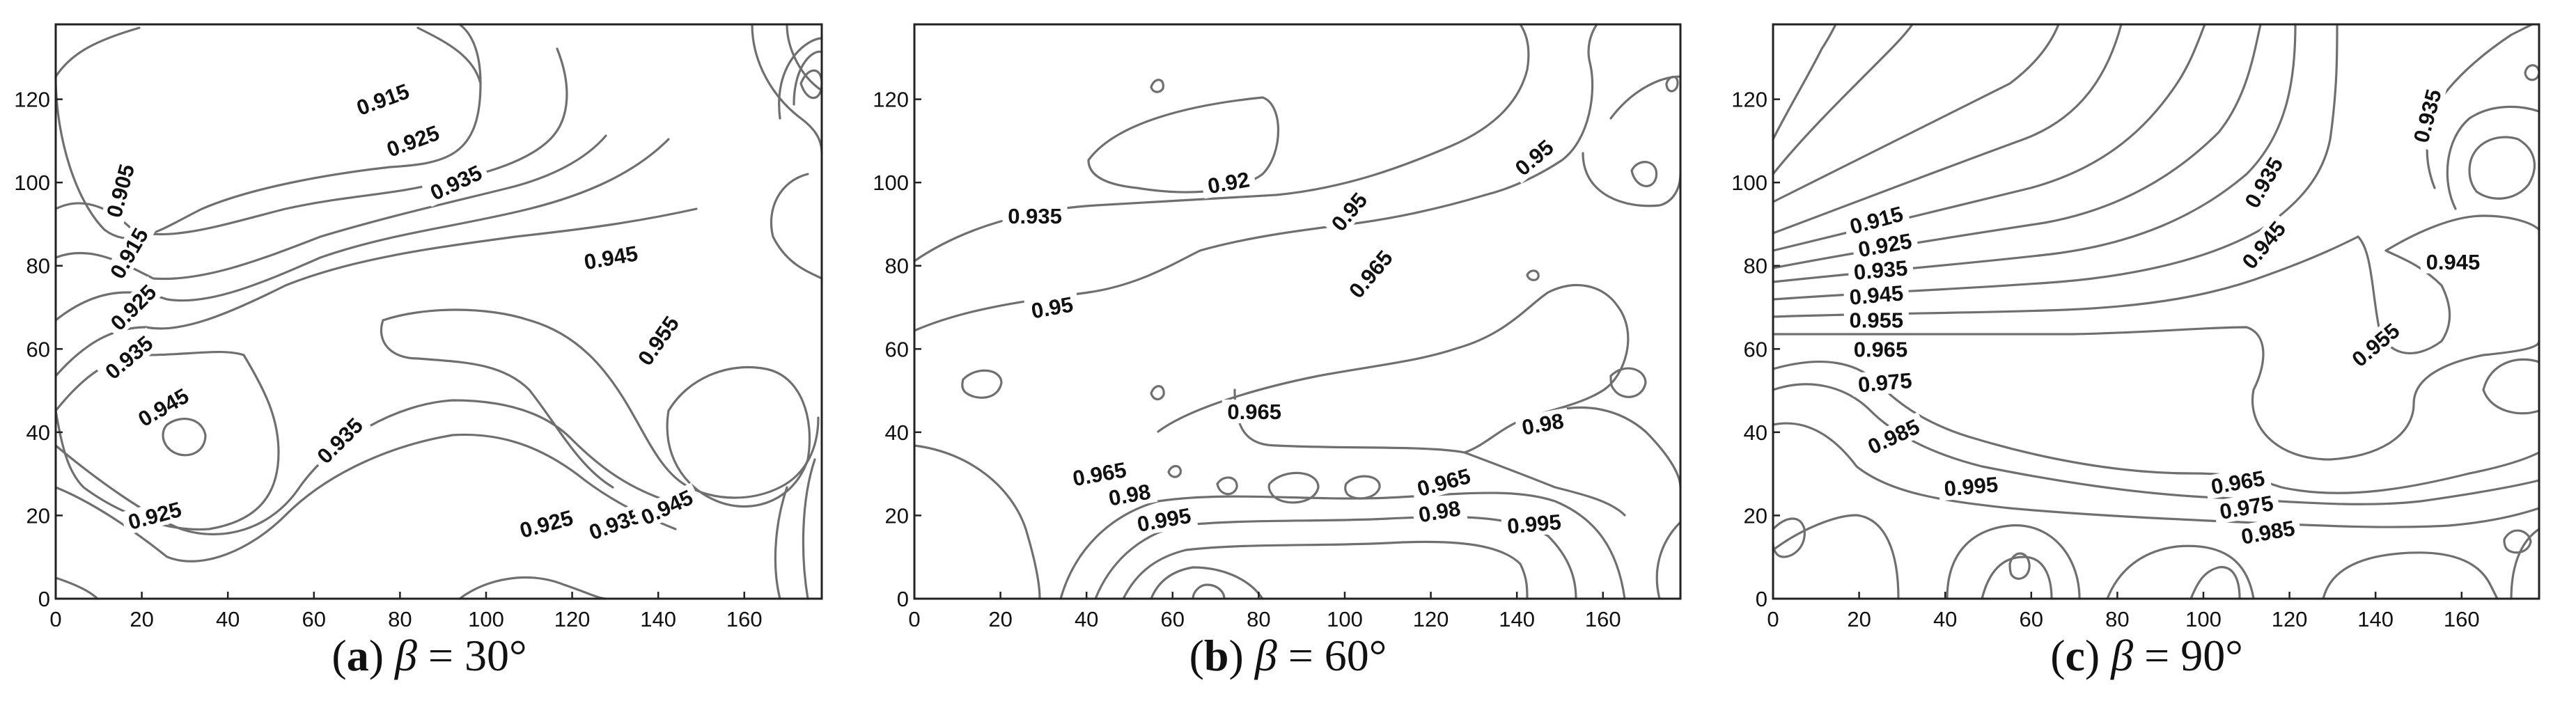 The image size is (2576, 724). I want to click on contour-level-label: 0.955, so click(1877, 320).